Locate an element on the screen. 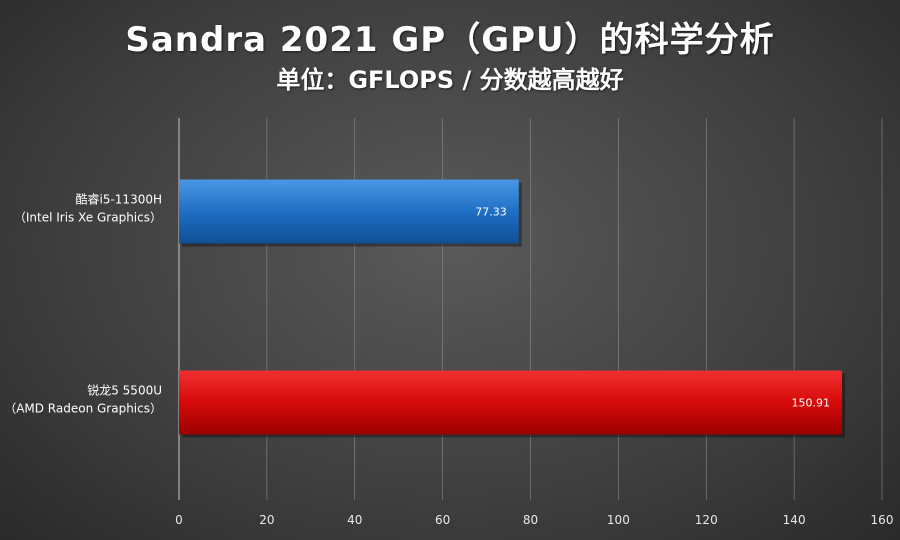 The width and height of the screenshot is (900, 540). x-tick-label: 40 is located at coordinates (354, 520).